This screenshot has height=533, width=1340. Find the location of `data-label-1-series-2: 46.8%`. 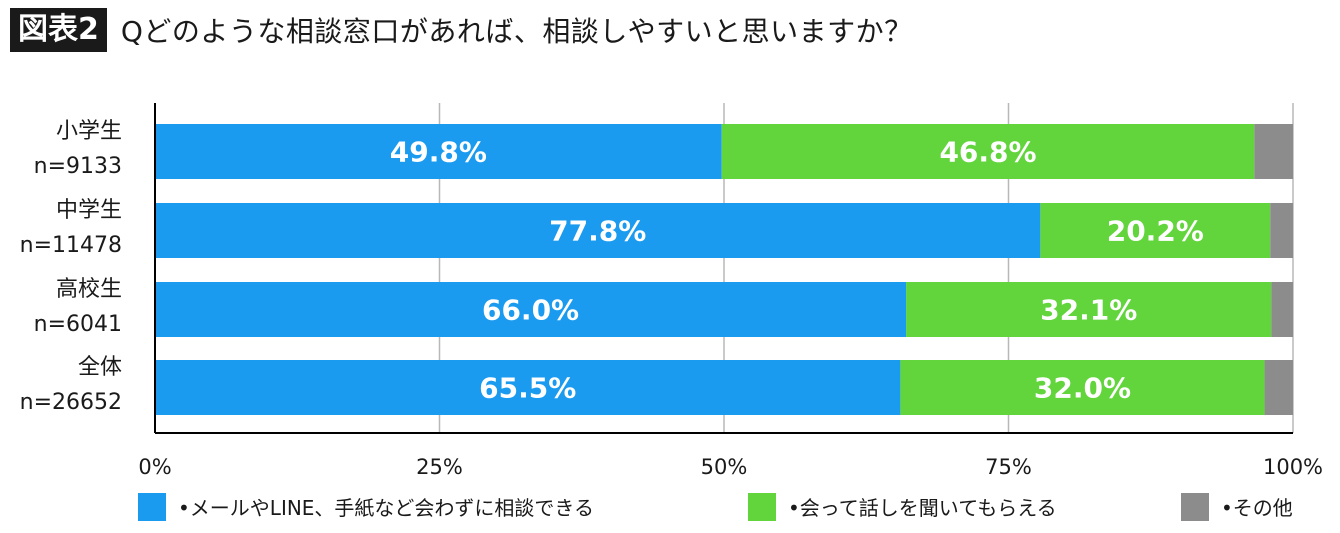

data-label-1-series-2: 46.8% is located at coordinates (987, 152).